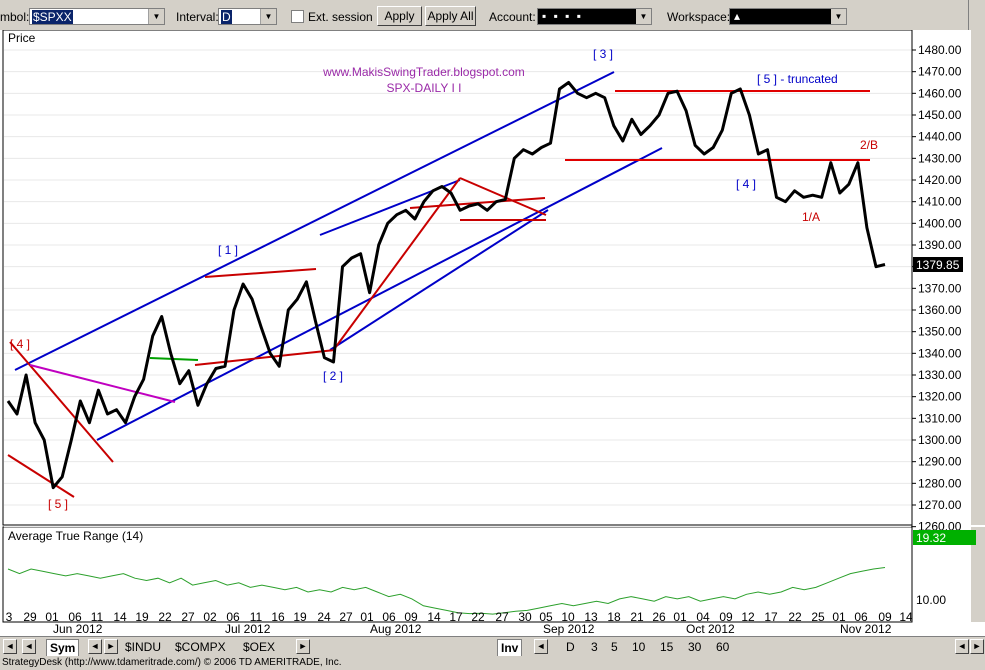  I want to click on wave-label-w1: [ 1 ], so click(228, 250).